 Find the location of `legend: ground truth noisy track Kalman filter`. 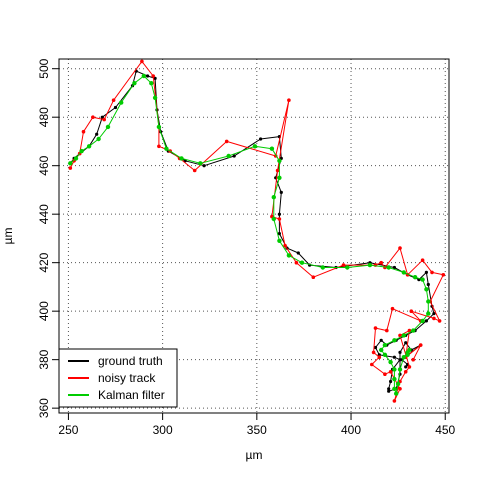

legend: ground truth noisy track Kalman filter is located at coordinates (118, 378).